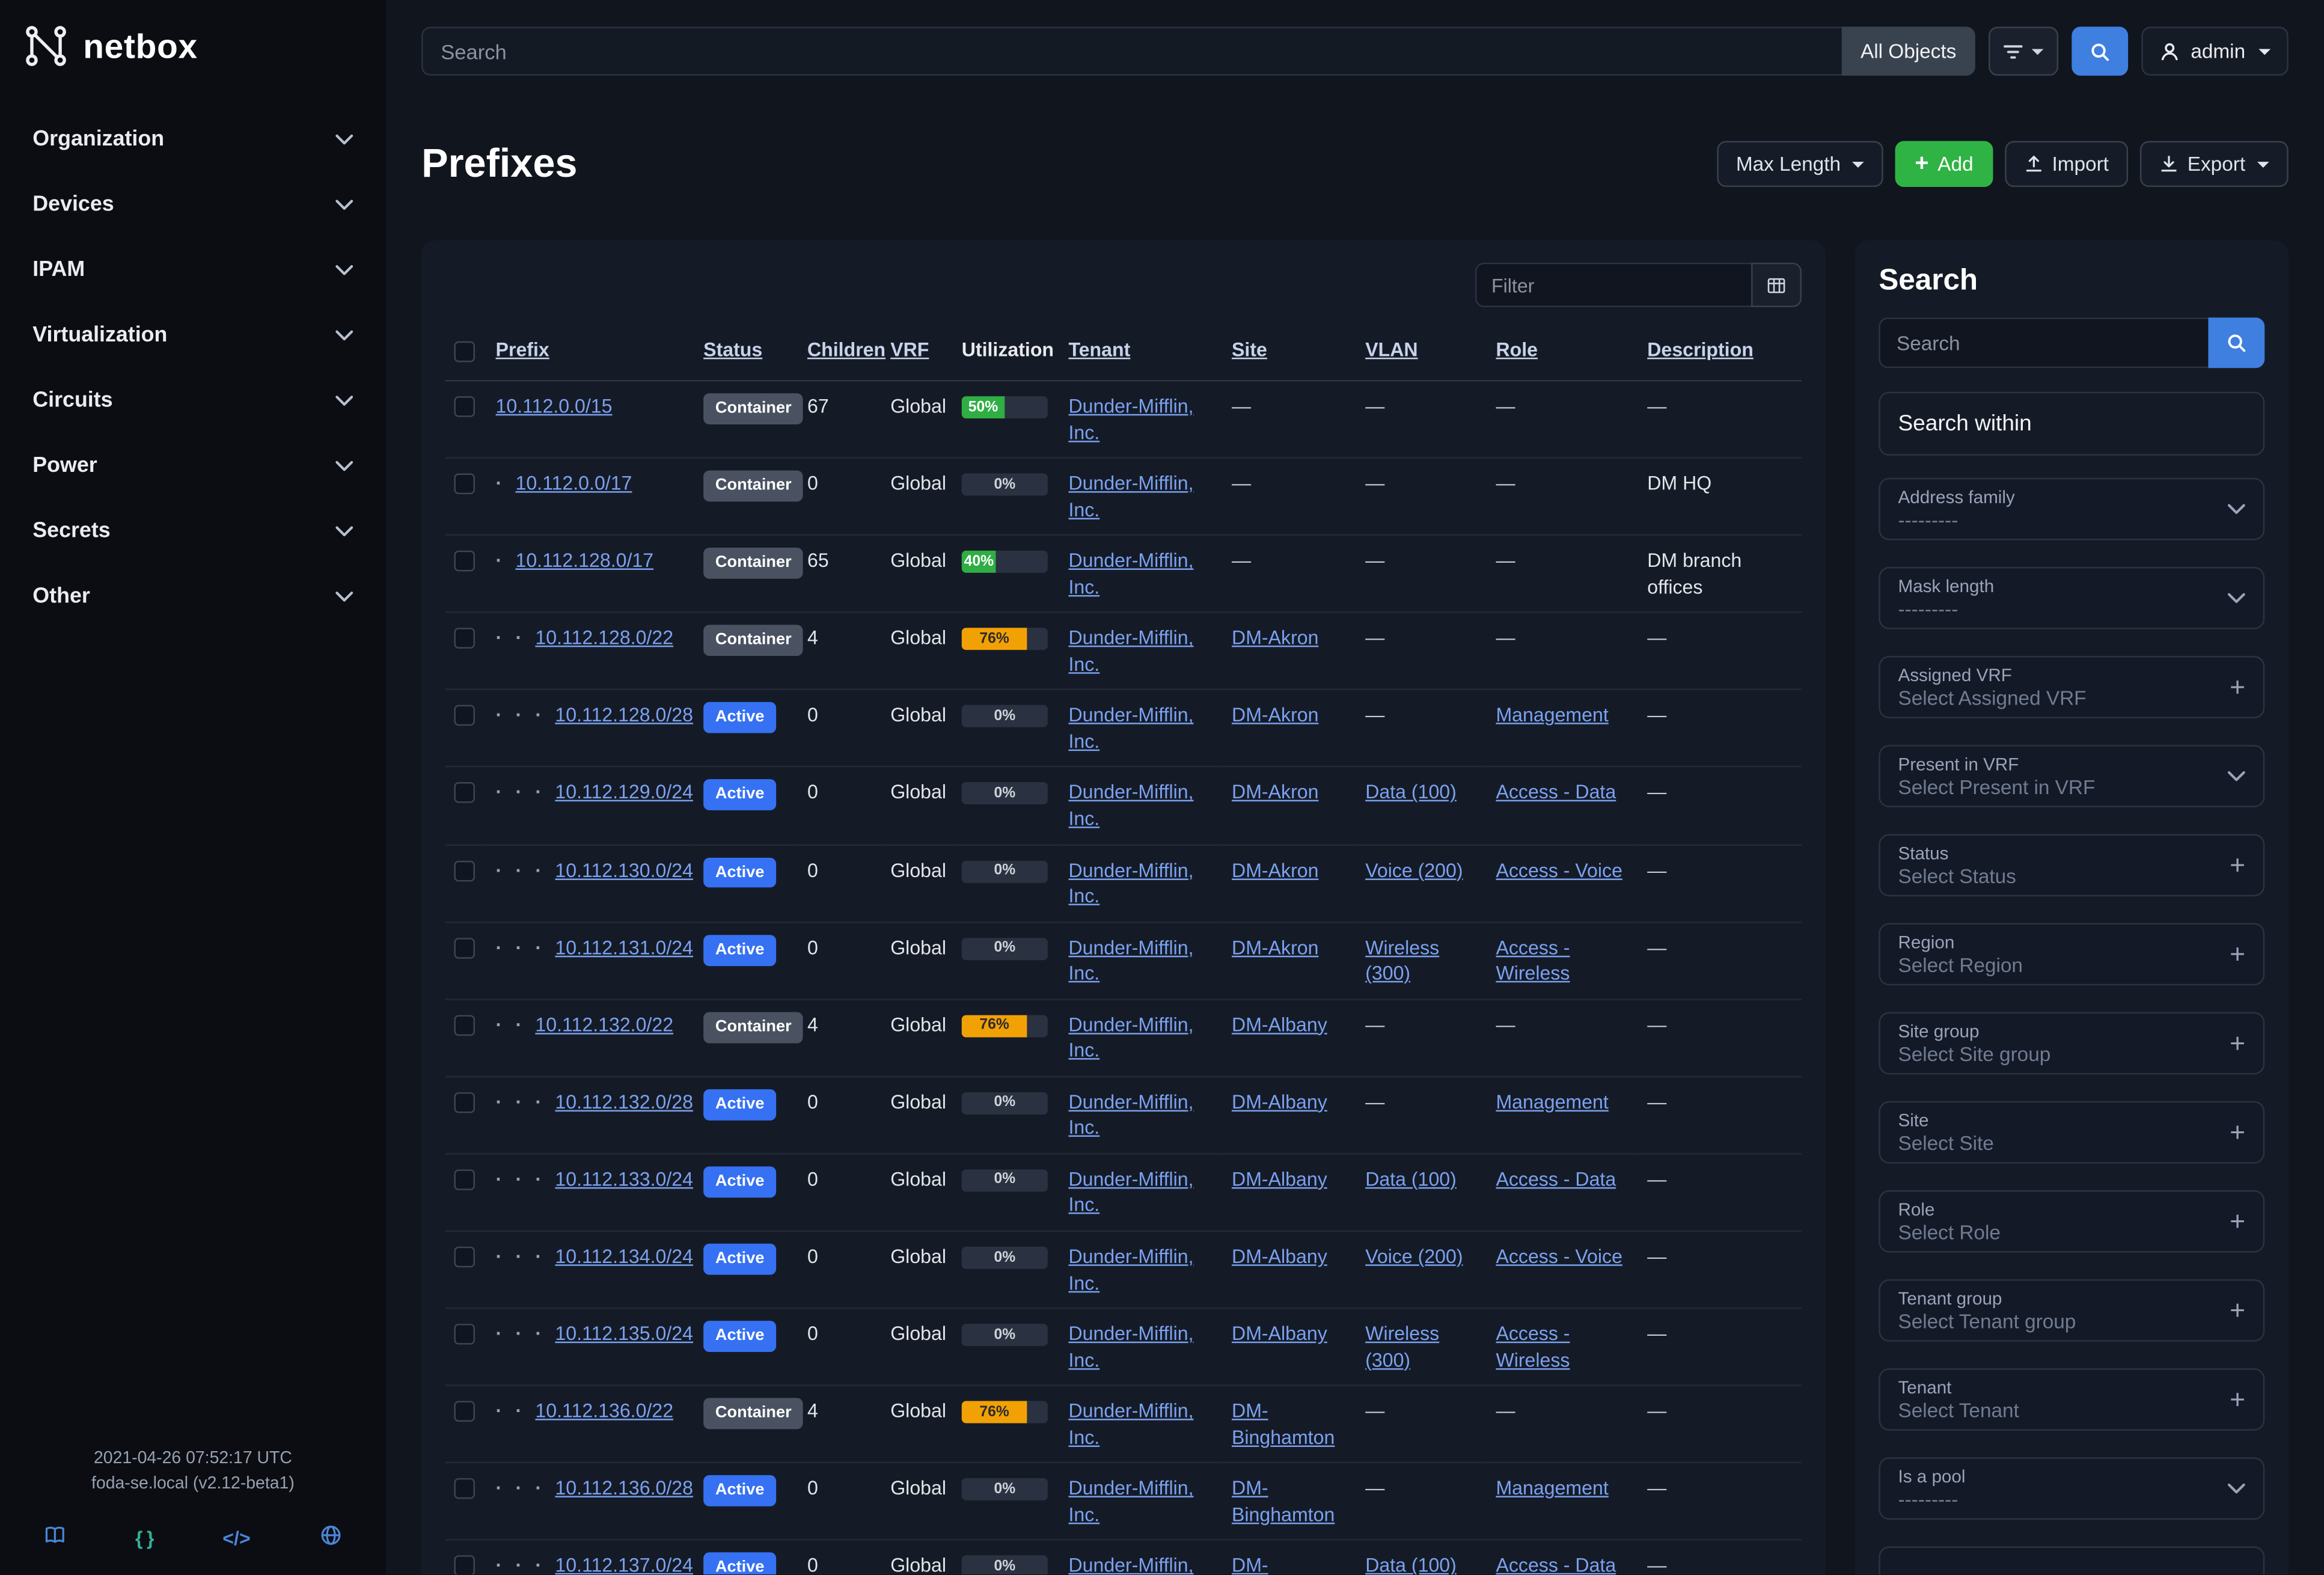 The image size is (2324, 1575). Describe the element at coordinates (1391, 349) in the screenshot. I see `column-sort-link: VLAN` at that location.